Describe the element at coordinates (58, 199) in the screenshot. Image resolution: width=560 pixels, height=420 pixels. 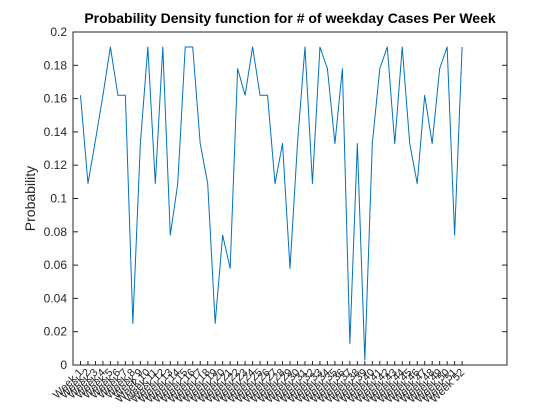
I see `y-tick-label: 0.1` at that location.